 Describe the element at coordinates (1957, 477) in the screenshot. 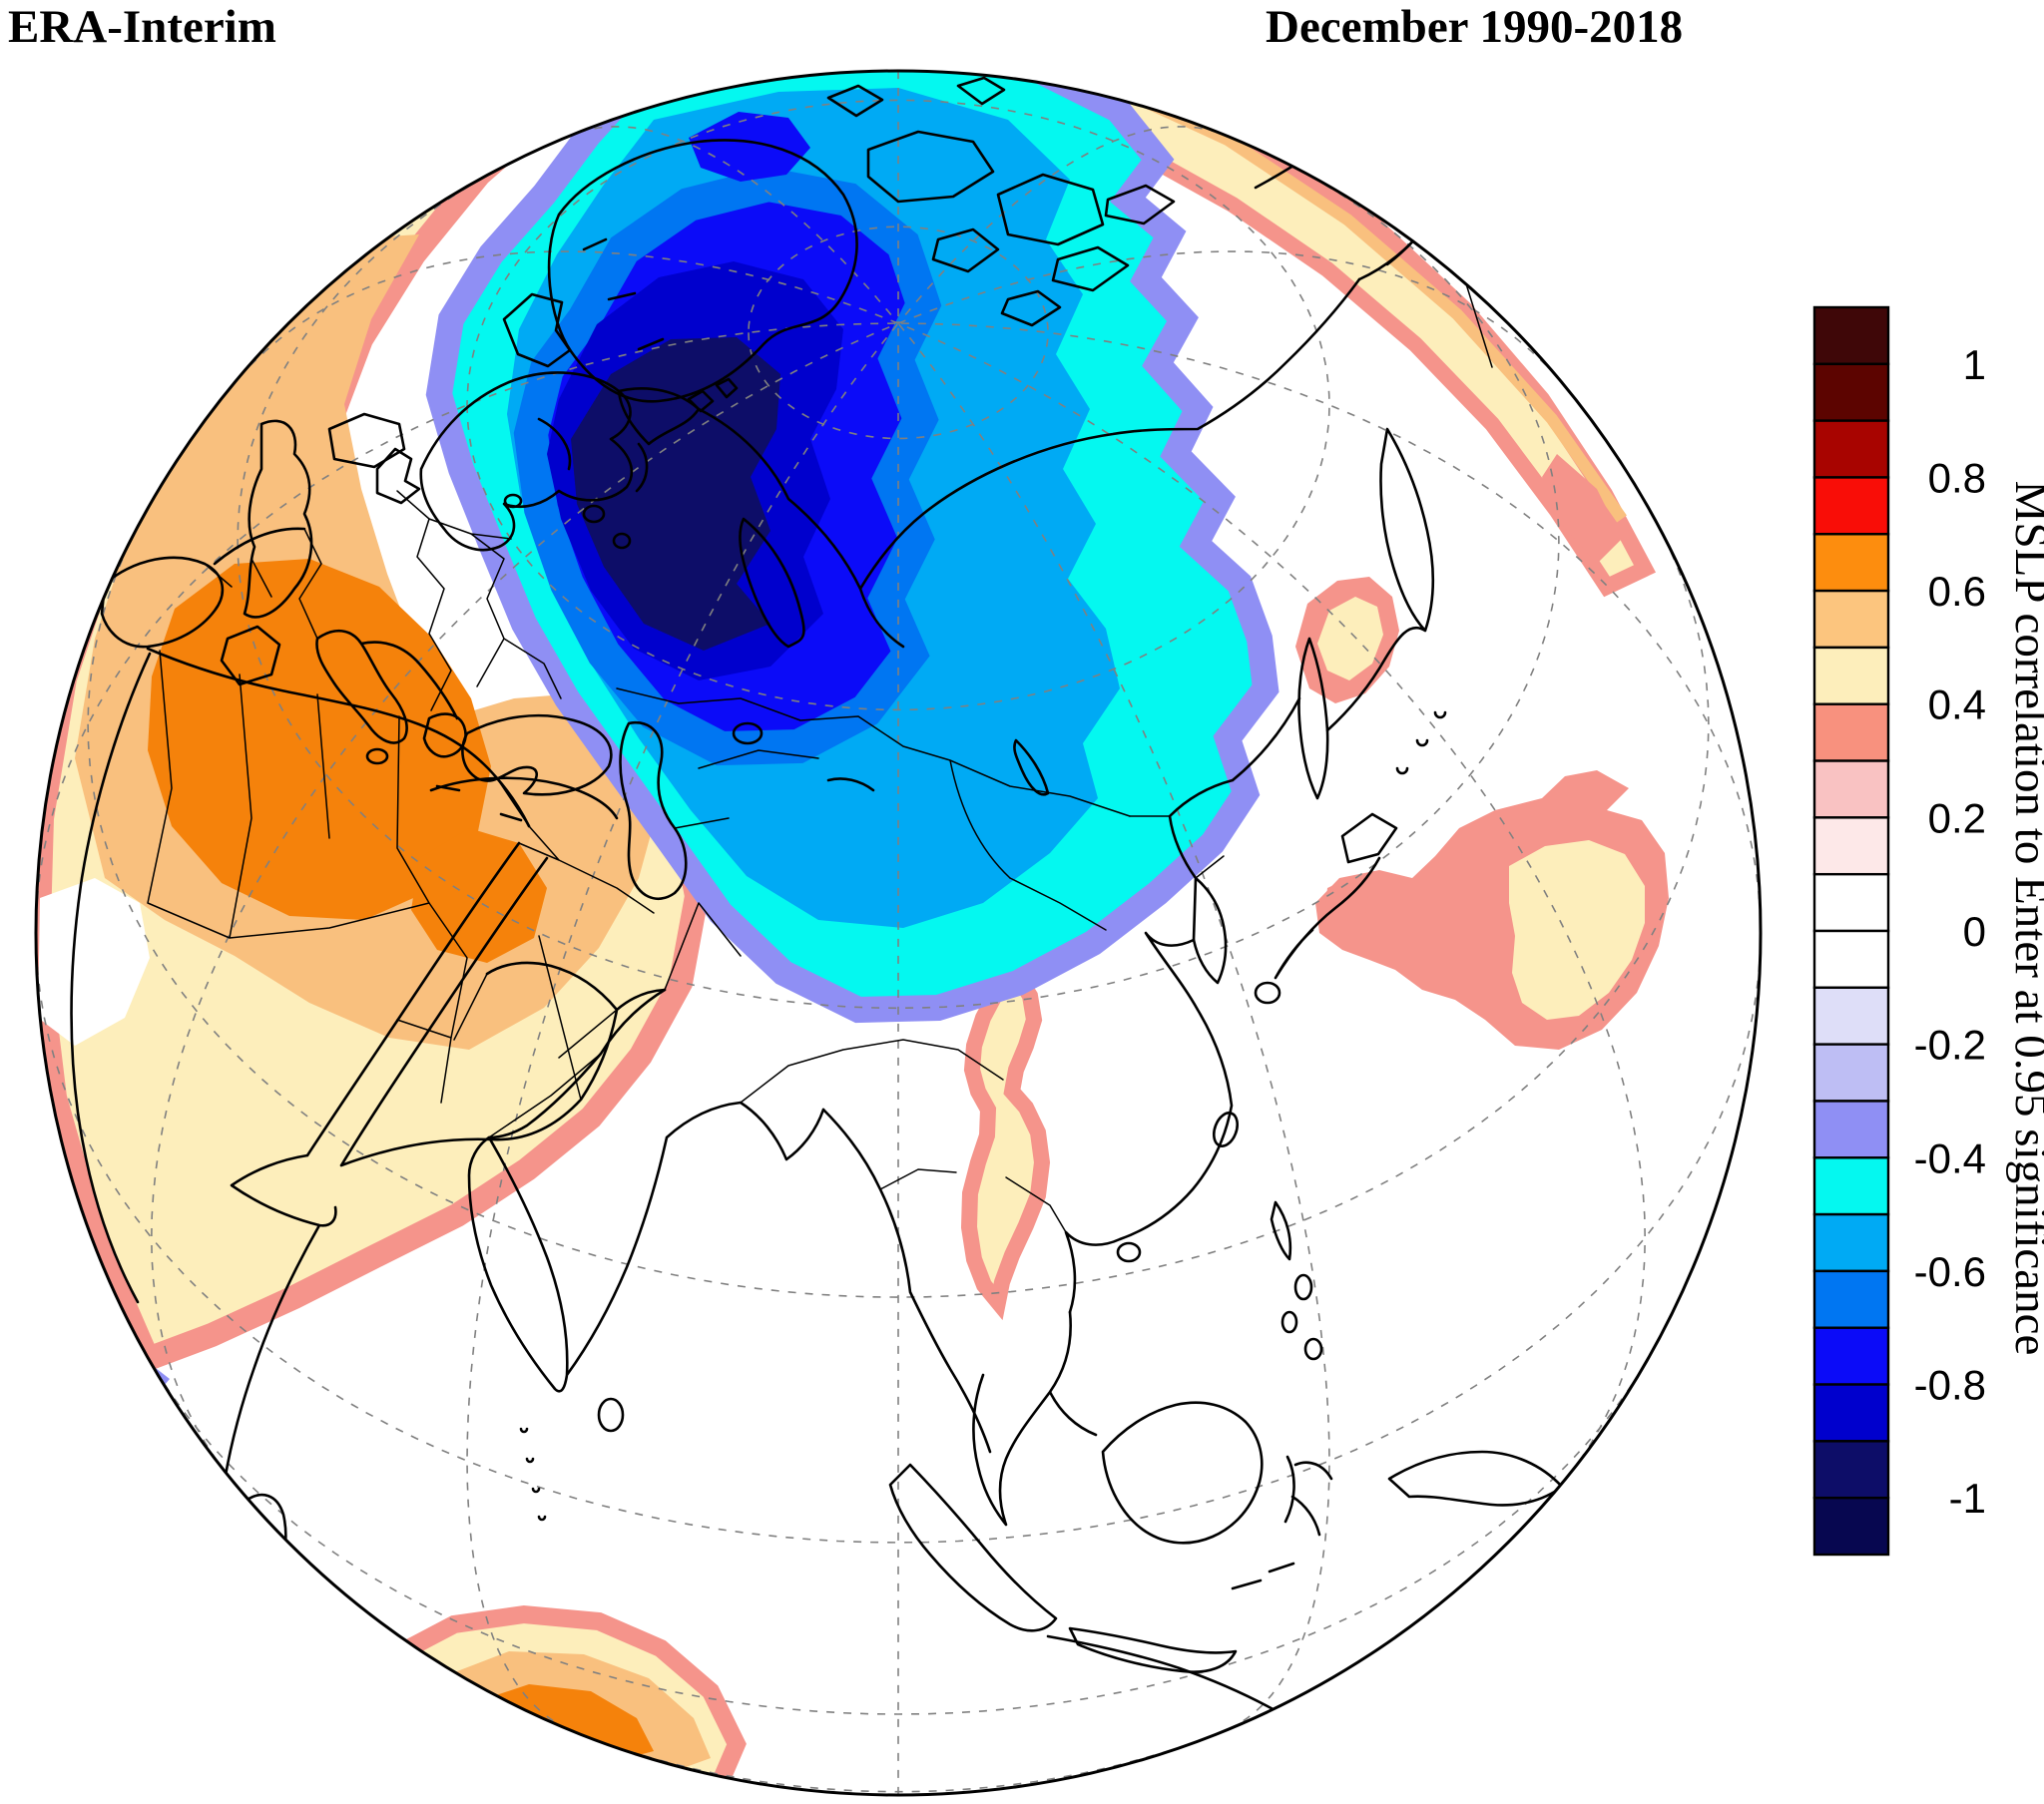

I see `colorbar-tick-label: 0.8` at that location.